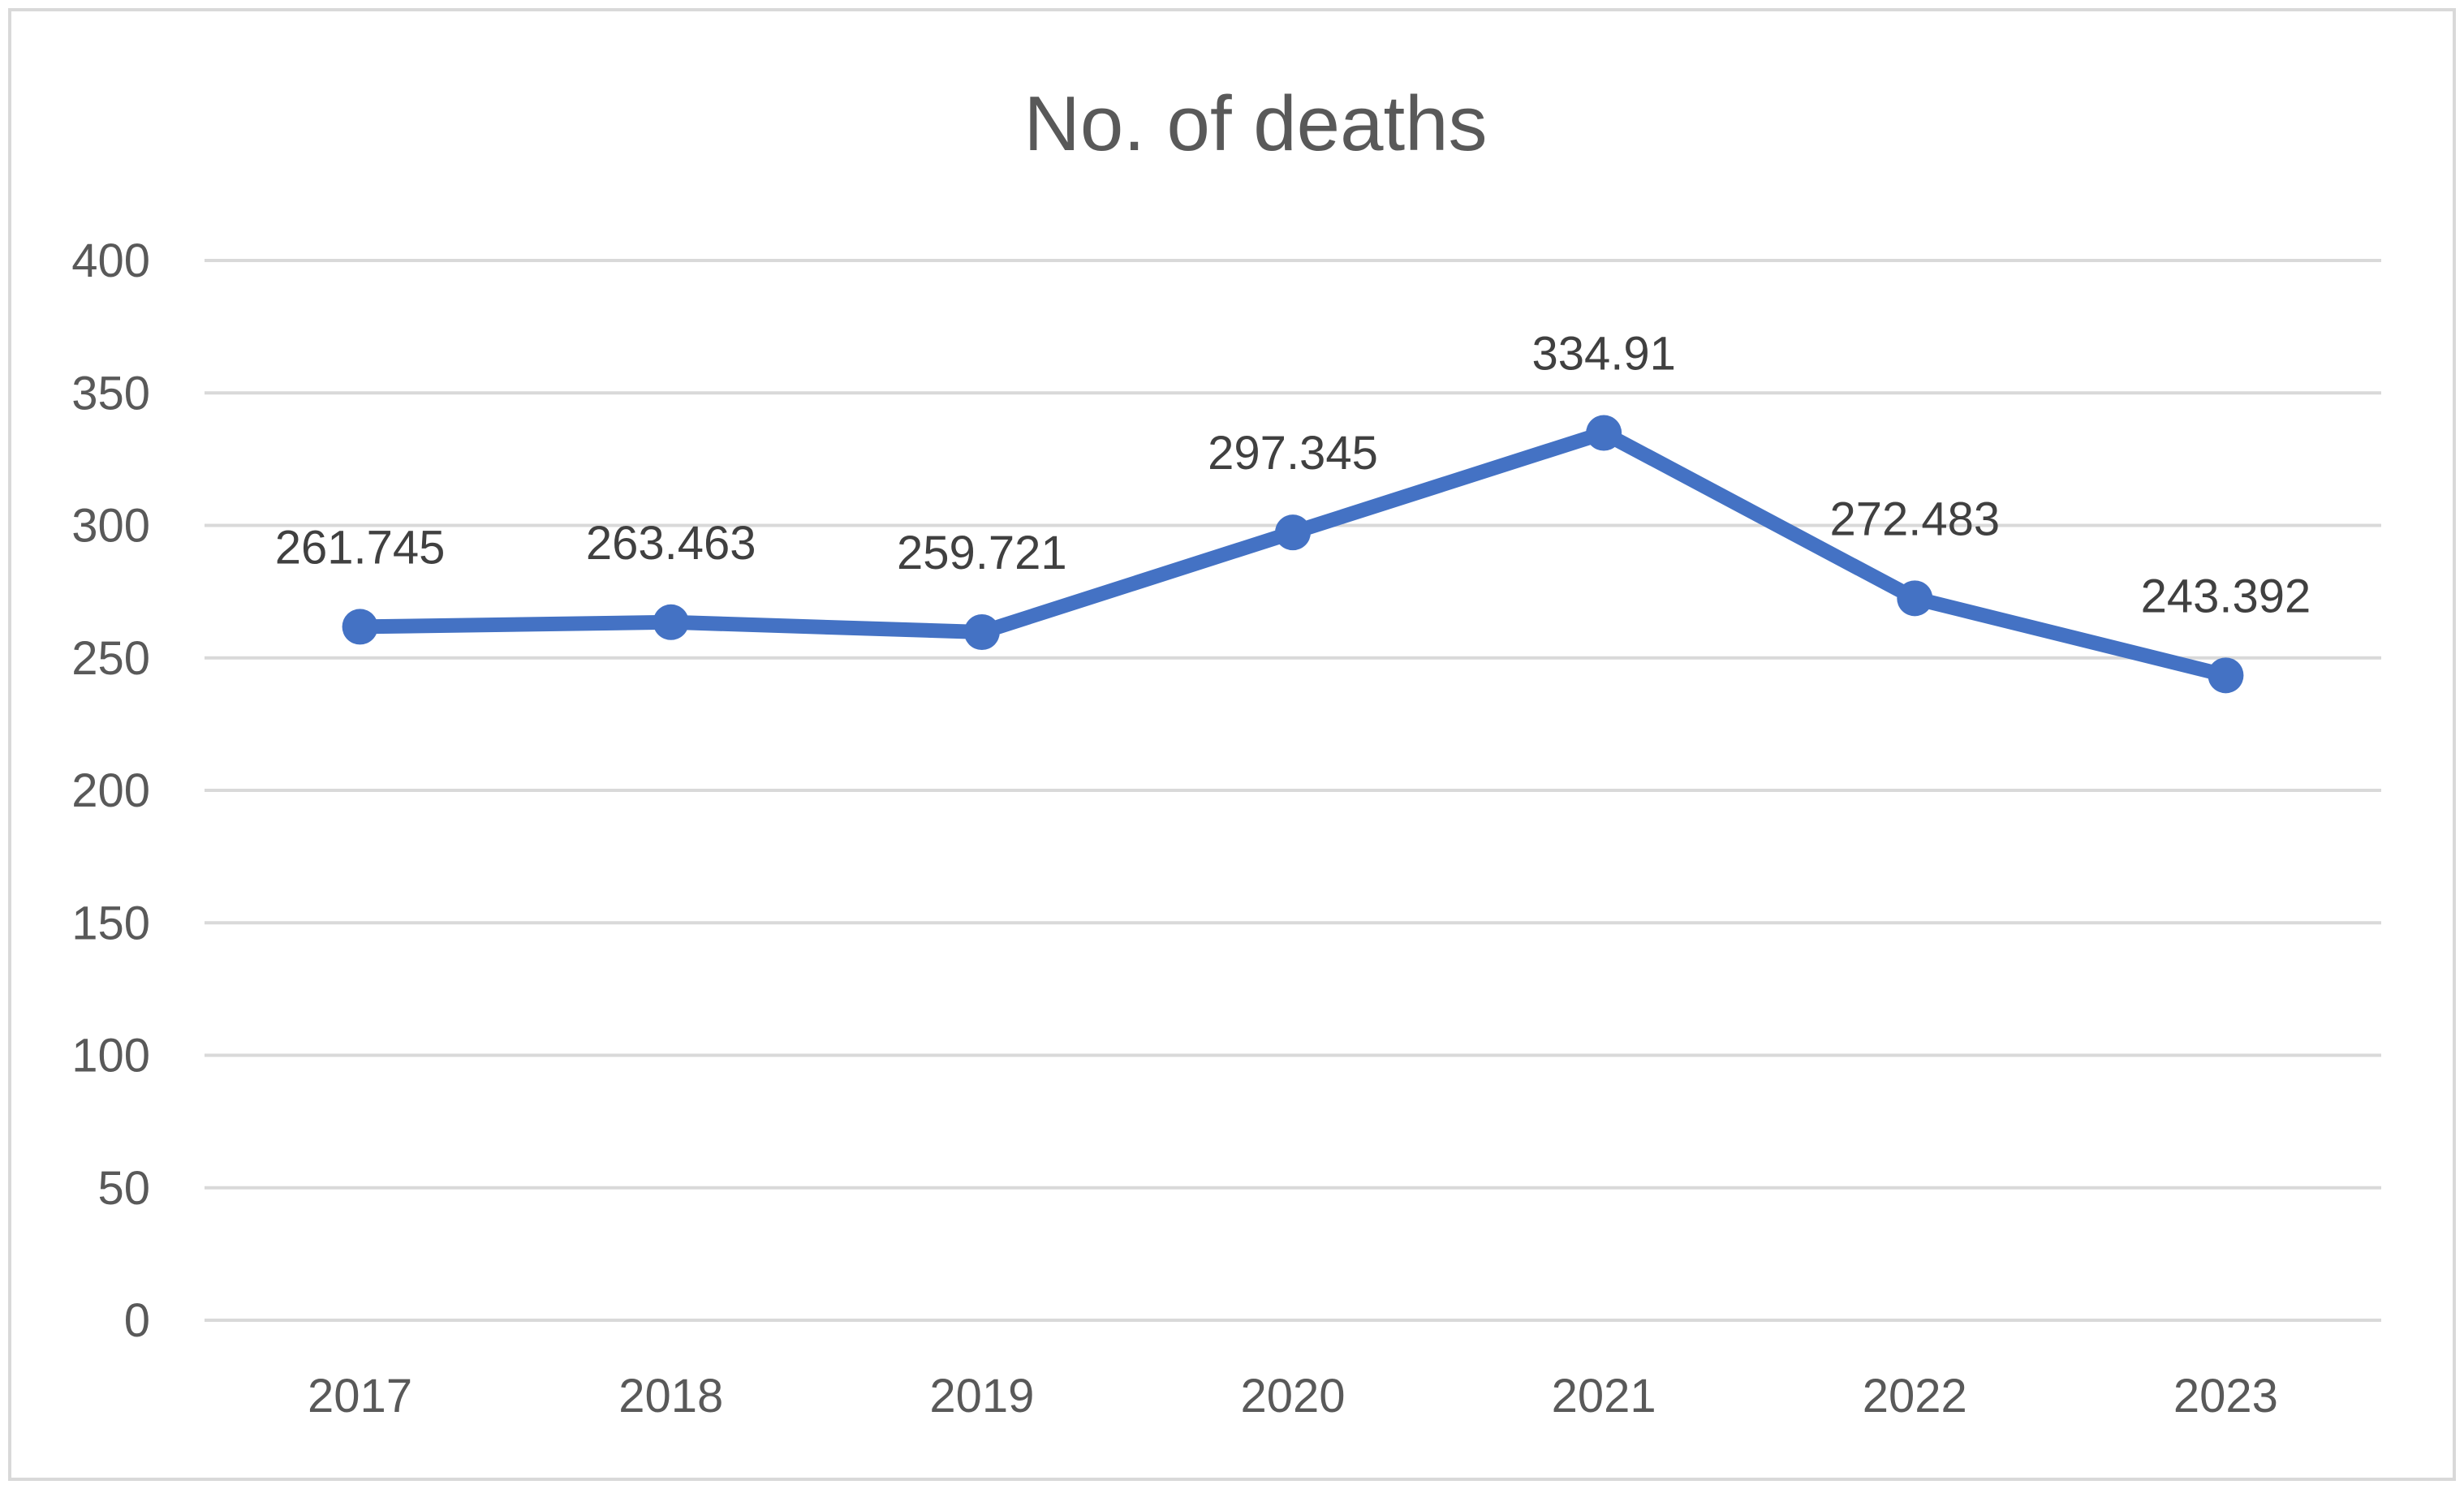 The width and height of the screenshot is (2464, 1489). I want to click on y-tick-label: 150, so click(111, 923).